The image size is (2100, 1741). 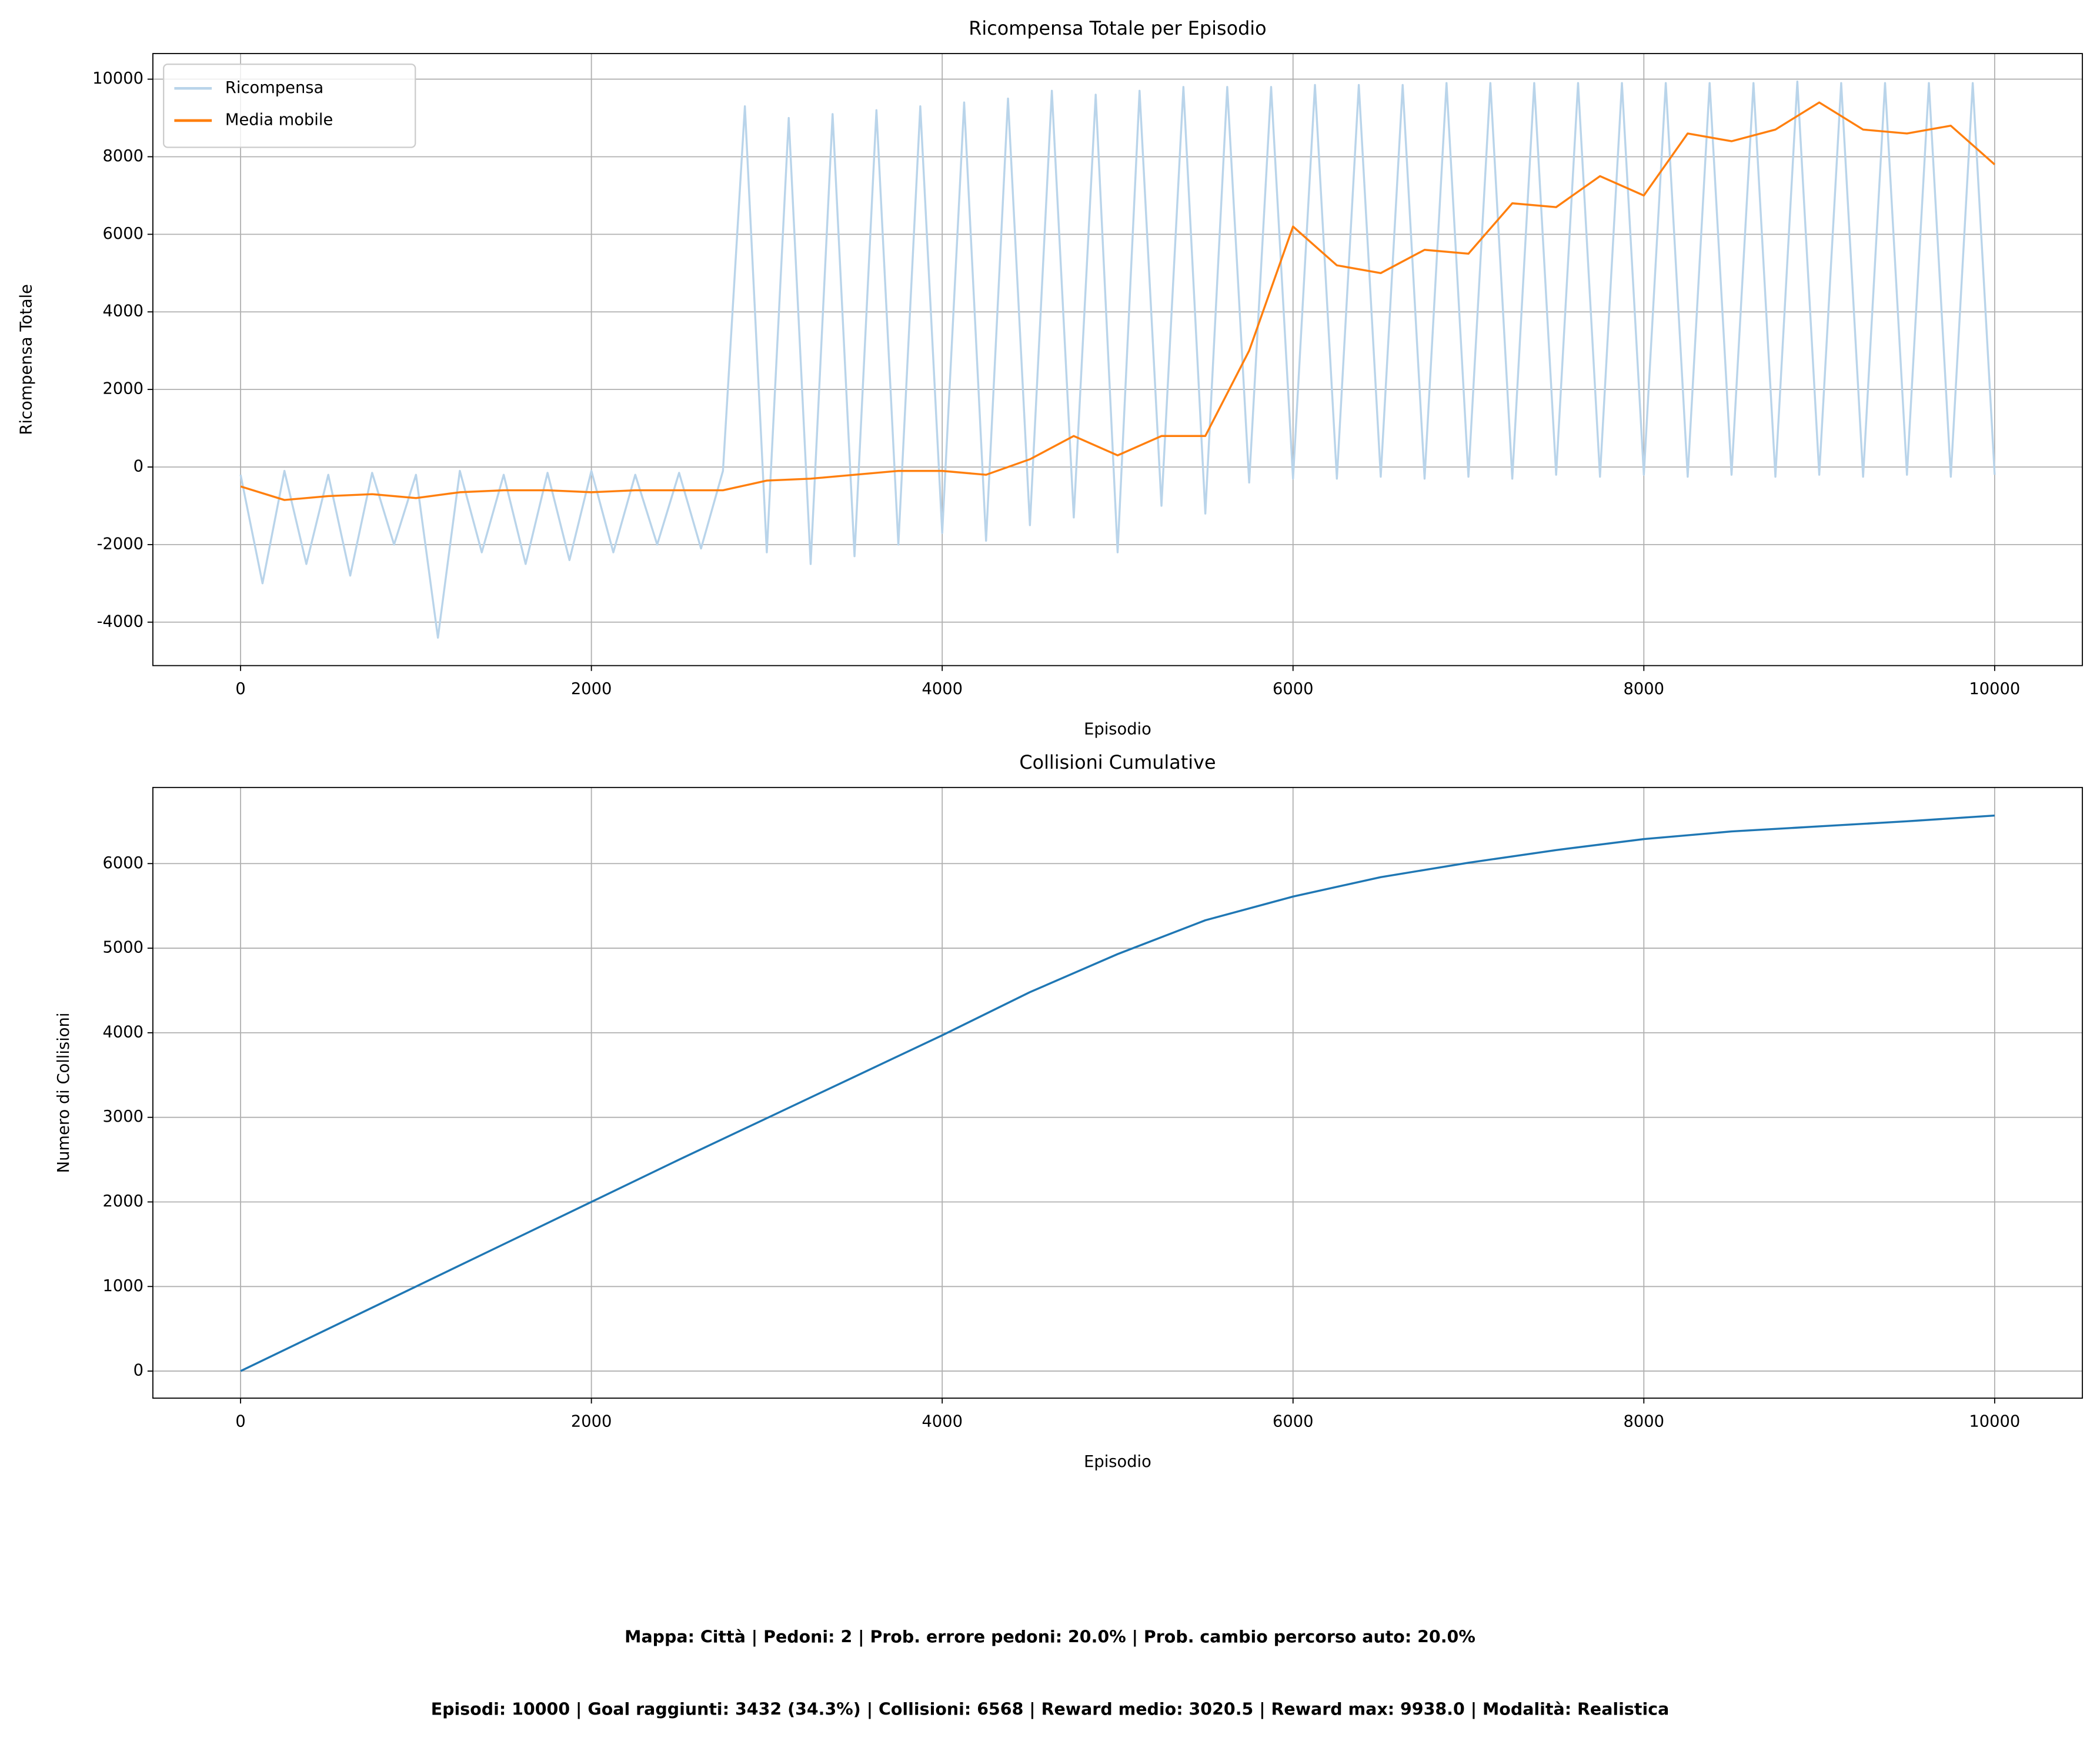 I want to click on y-tick-label: -4000, so click(x=120, y=621).